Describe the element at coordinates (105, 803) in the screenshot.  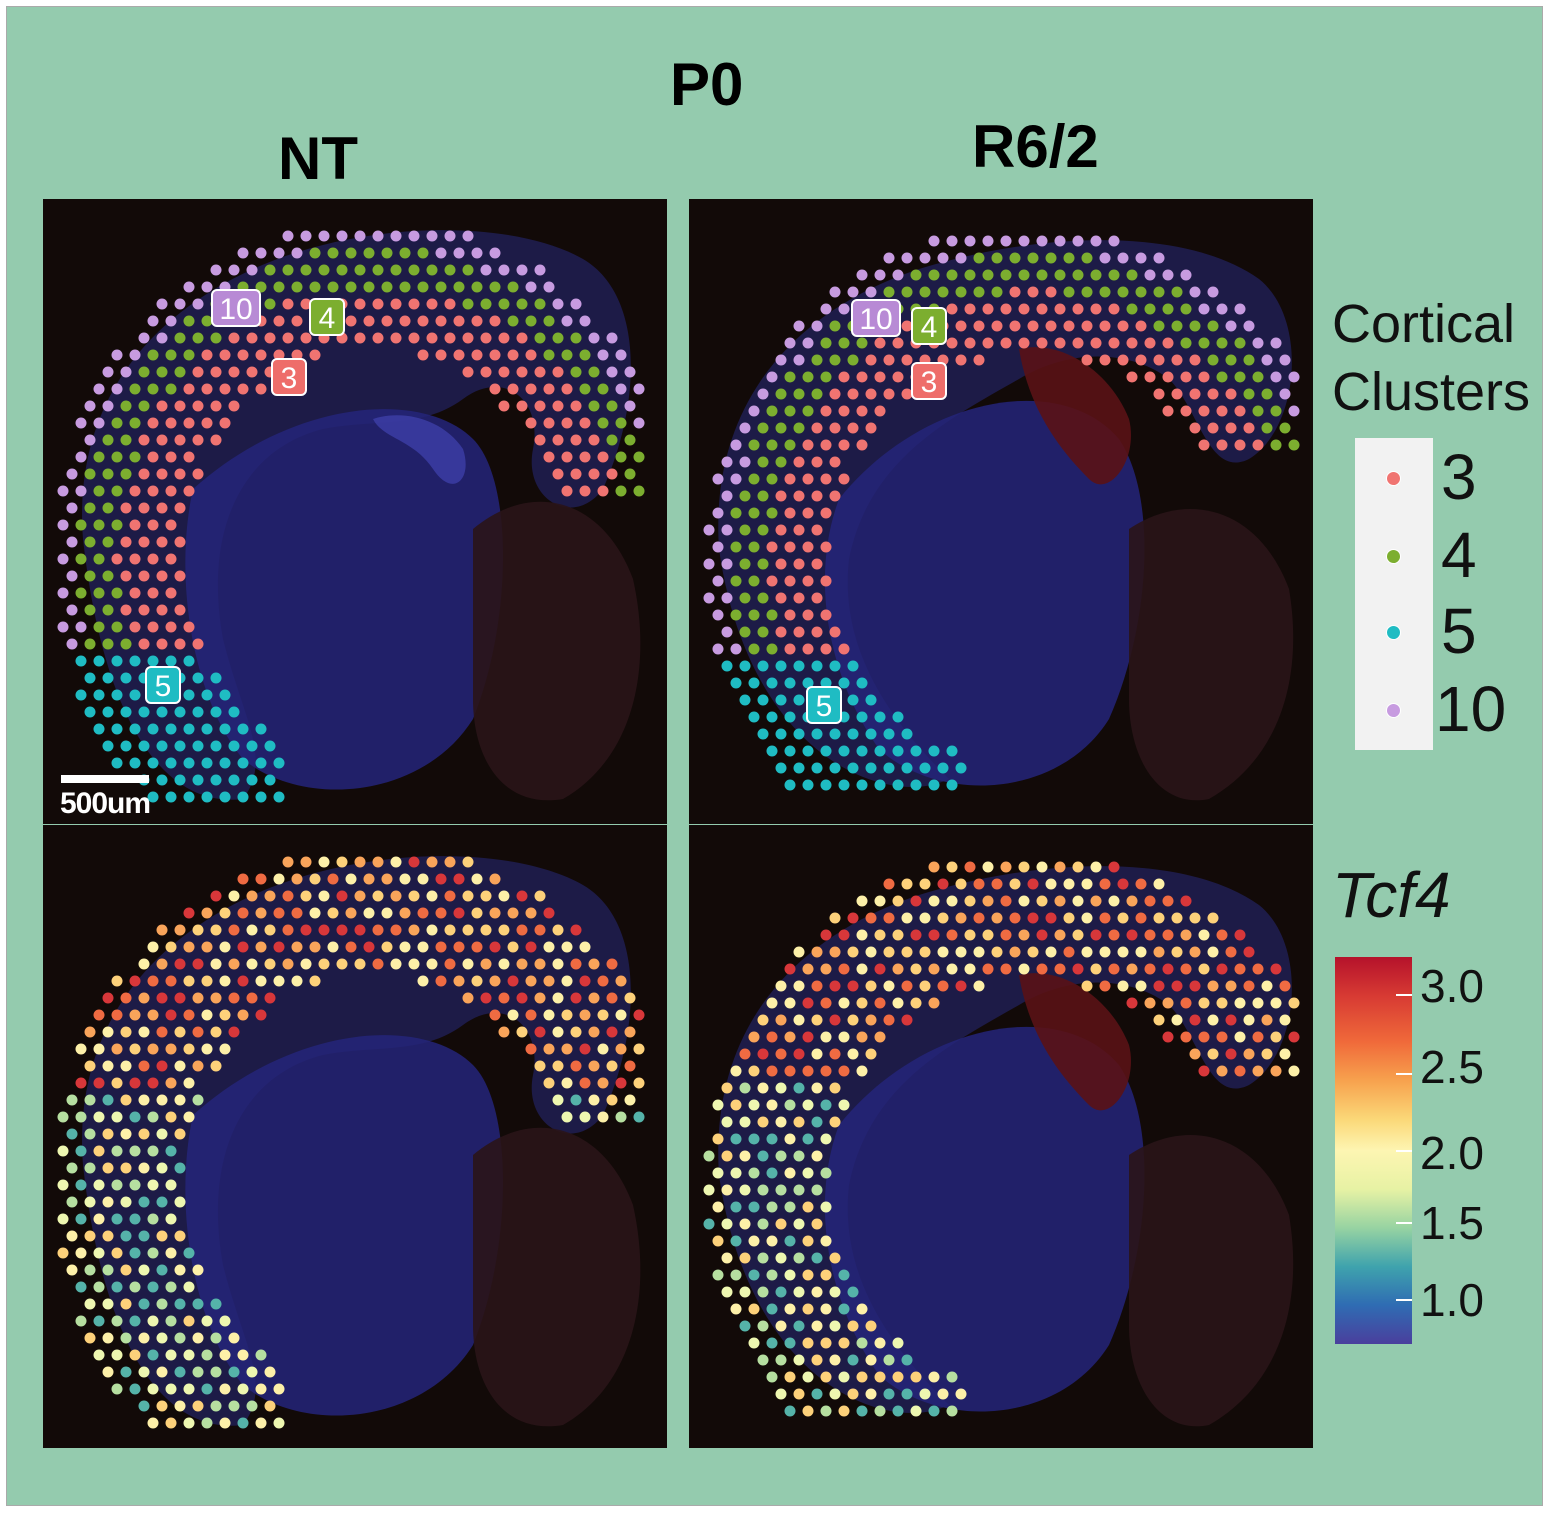
I see `scale-bar-label: 500um` at that location.